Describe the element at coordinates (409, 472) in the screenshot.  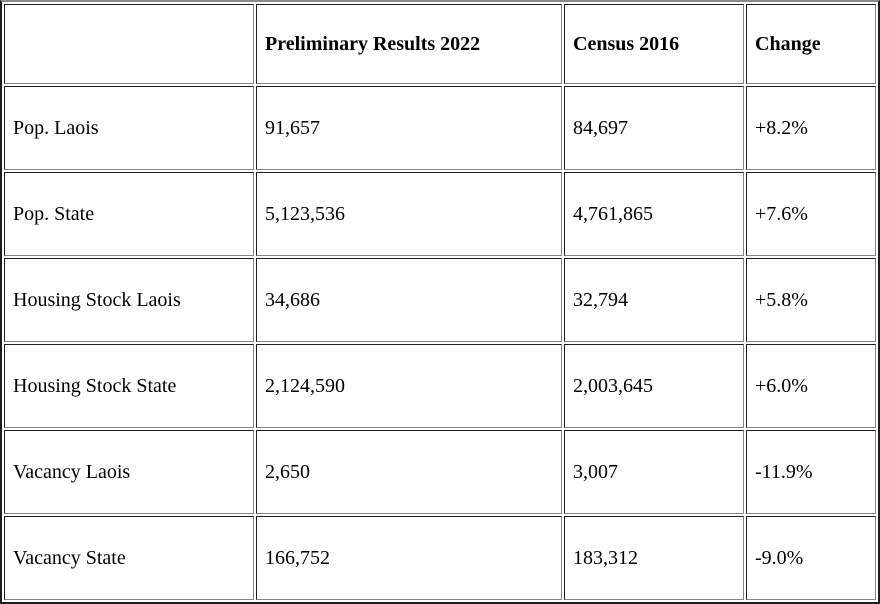
I see `cell-preliminary-2022: 2,650` at that location.